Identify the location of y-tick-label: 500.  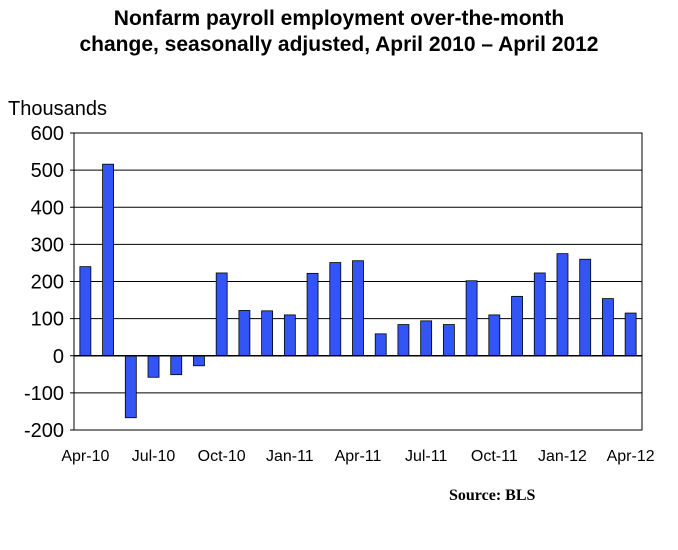
(47, 171).